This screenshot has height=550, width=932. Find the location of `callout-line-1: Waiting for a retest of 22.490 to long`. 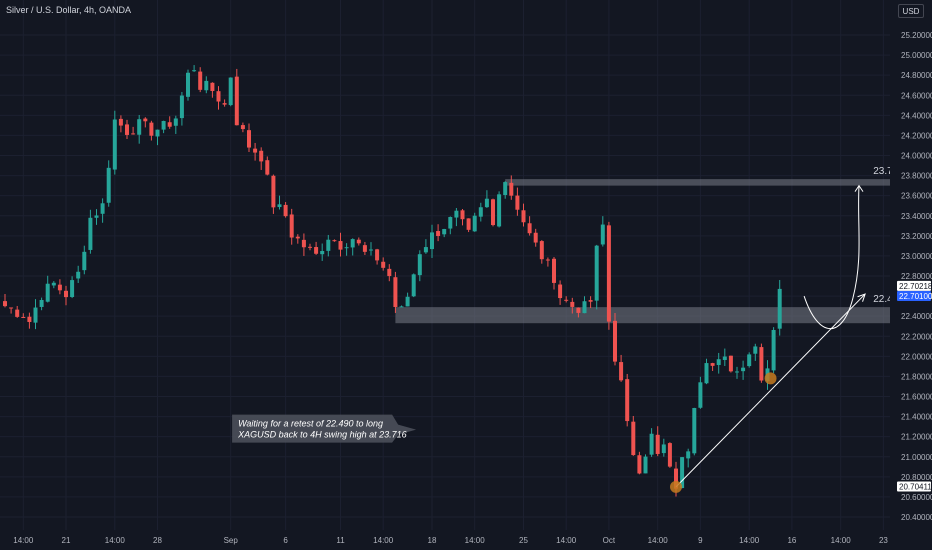

callout-line-1: Waiting for a retest of 22.490 to long is located at coordinates (310, 424).